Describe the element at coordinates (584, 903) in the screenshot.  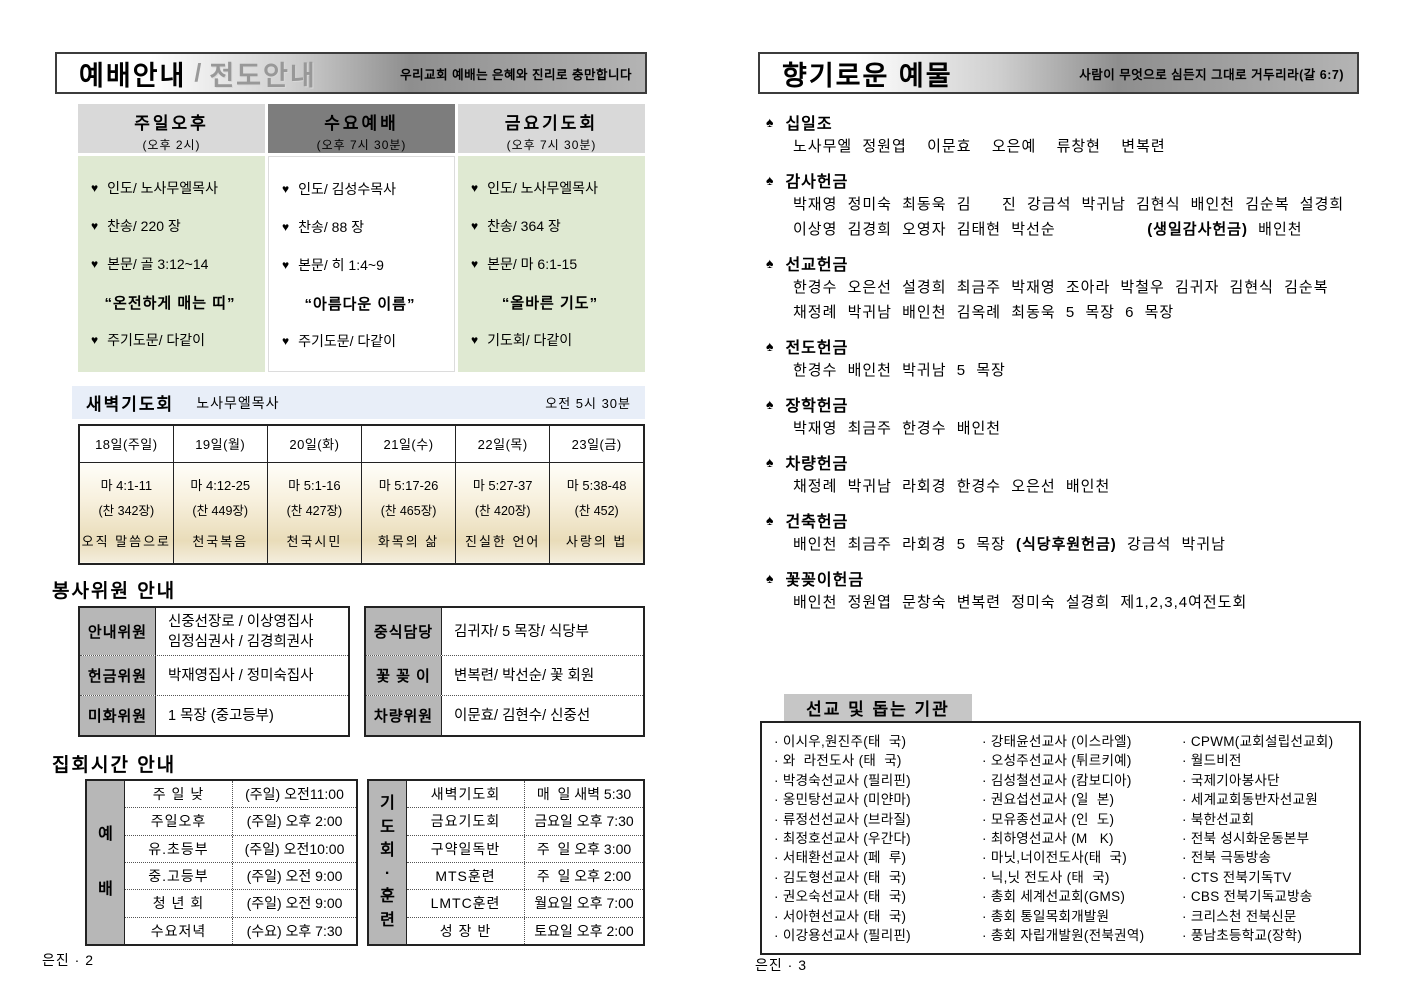
I see `meeting-time: 월요일 오후 7:00` at that location.